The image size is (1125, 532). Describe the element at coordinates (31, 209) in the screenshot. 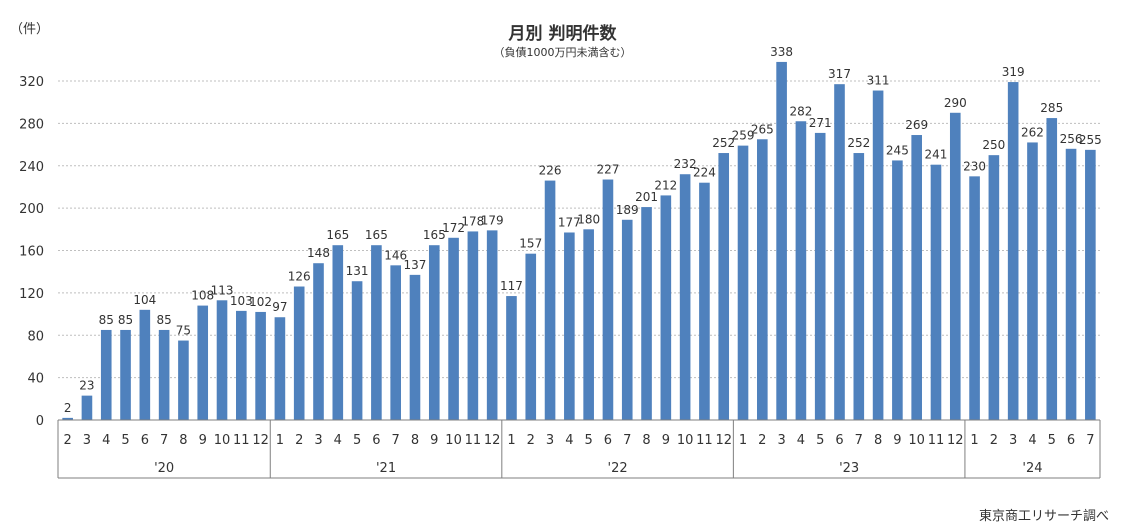

I see `y-tick-label: 200` at that location.